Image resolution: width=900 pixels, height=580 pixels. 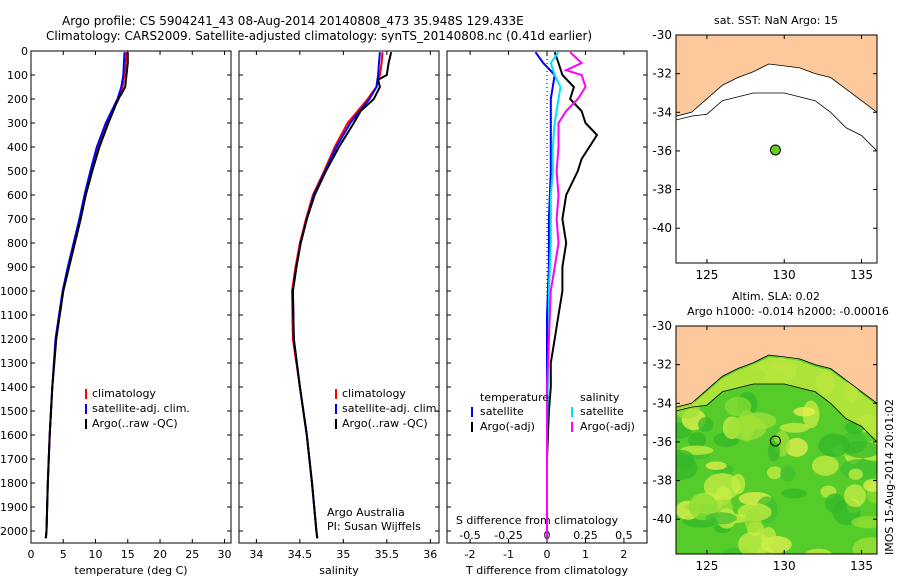 What do you see at coordinates (14, 459) in the screenshot?
I see `y-tick-label: 1700` at bounding box center [14, 459].